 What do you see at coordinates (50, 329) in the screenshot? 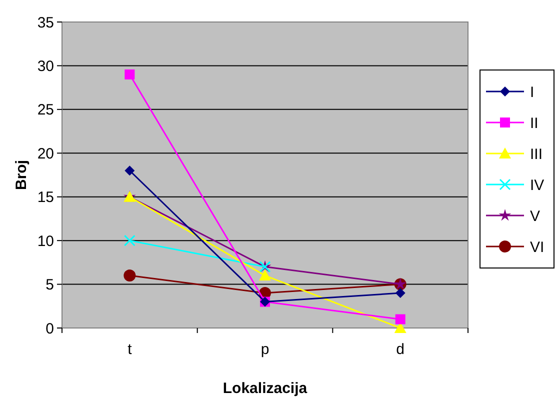
I see `y-tick-label: 0` at bounding box center [50, 329].